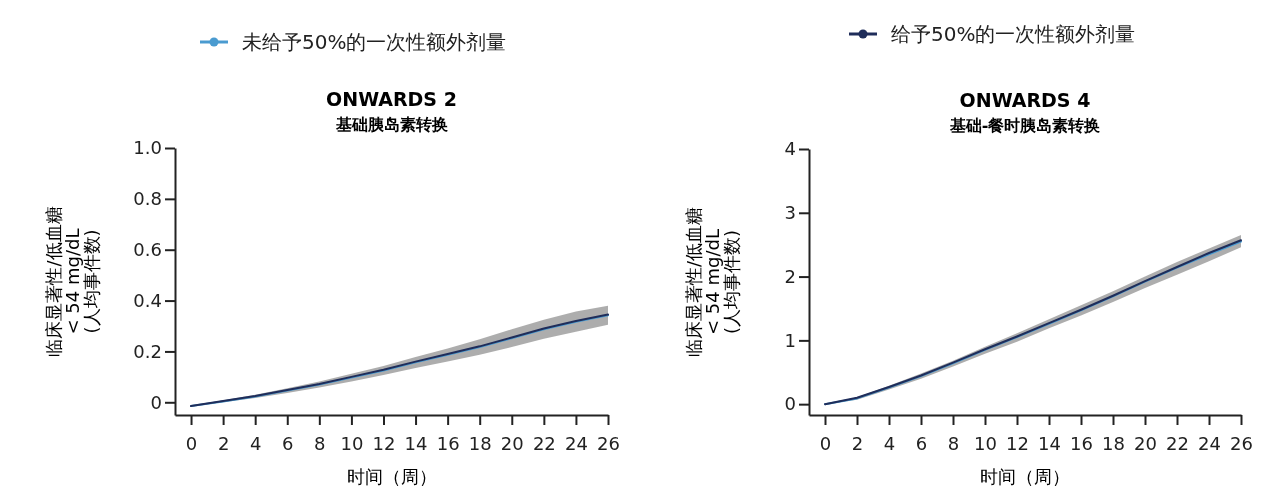  Describe the element at coordinates (147, 148) in the screenshot. I see `y-tick-label: 1.0` at that location.